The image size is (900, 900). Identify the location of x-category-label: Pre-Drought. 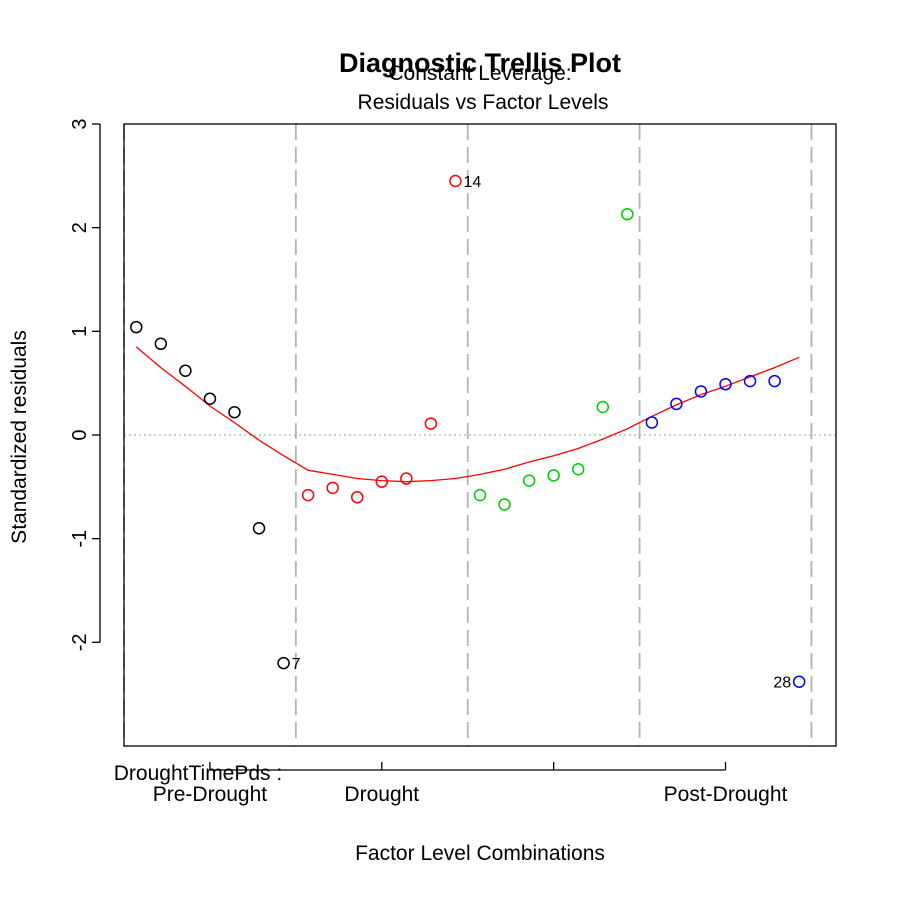
(210, 794).